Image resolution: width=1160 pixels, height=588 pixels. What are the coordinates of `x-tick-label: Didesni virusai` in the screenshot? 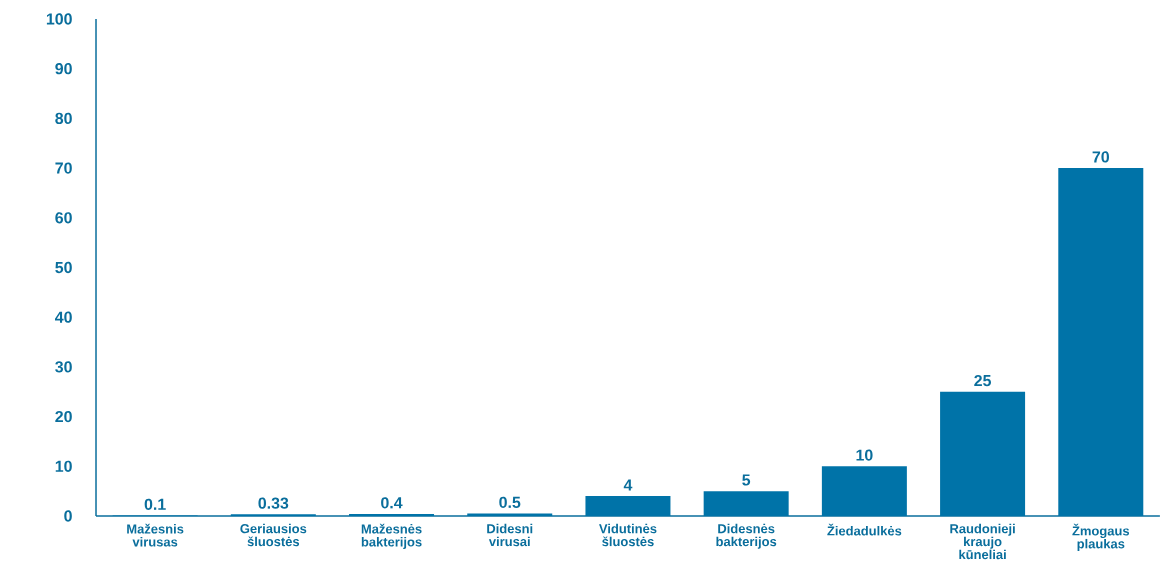 It's located at (510, 535).